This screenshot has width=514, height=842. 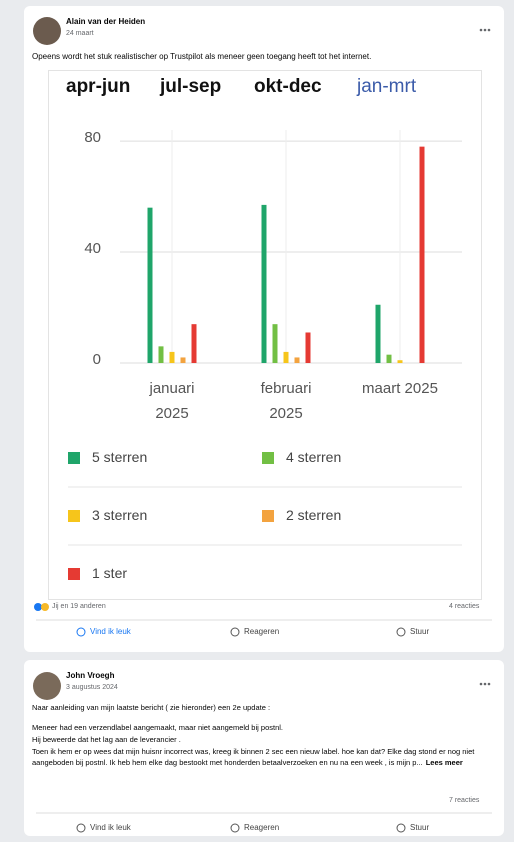 What do you see at coordinates (92, 137) in the screenshot?
I see `y-tick-label: 80` at bounding box center [92, 137].